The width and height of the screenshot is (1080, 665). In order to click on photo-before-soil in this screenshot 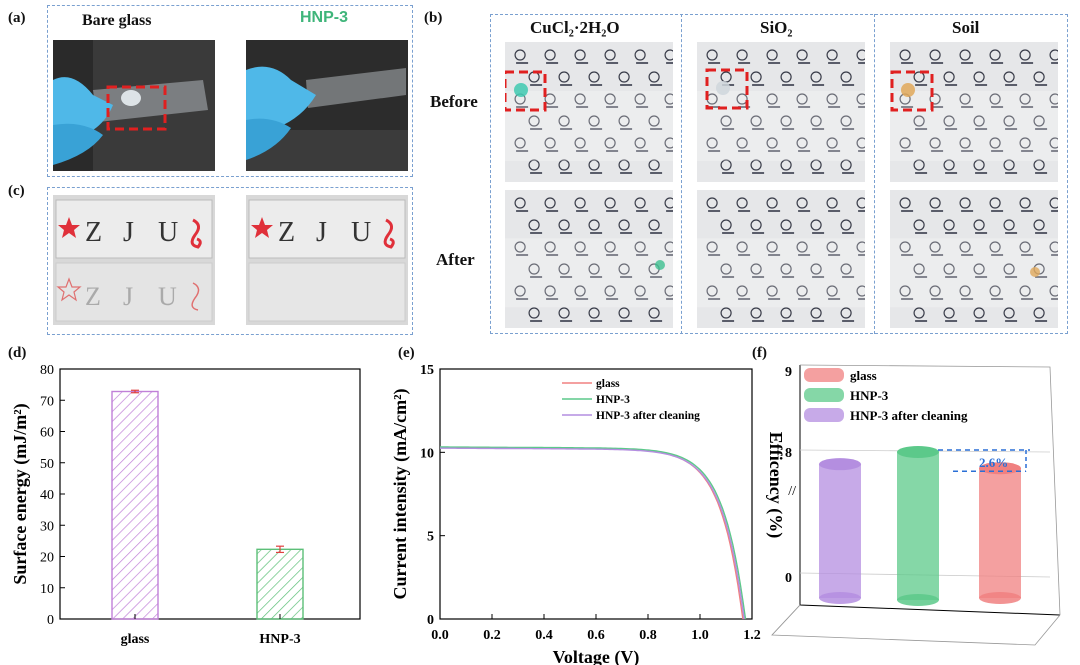, I will do `click(974, 112)`.